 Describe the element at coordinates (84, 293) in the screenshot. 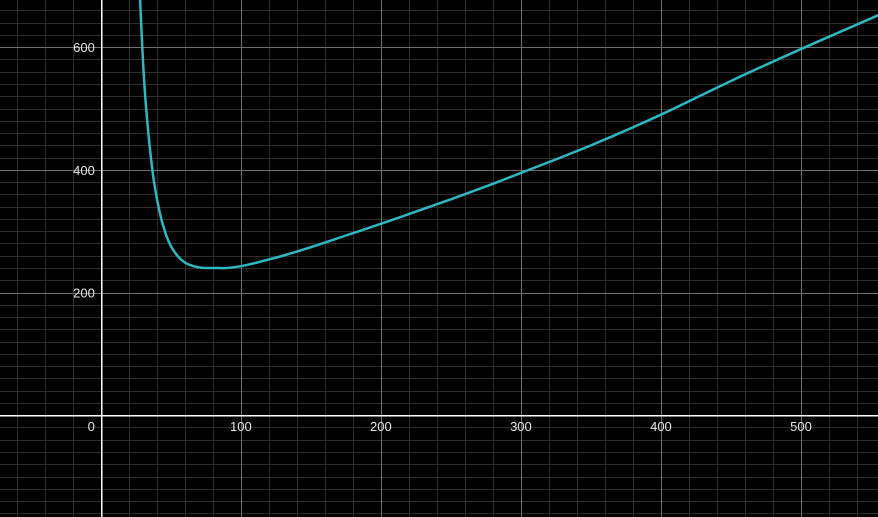

I see `y-tick-label: 200` at that location.